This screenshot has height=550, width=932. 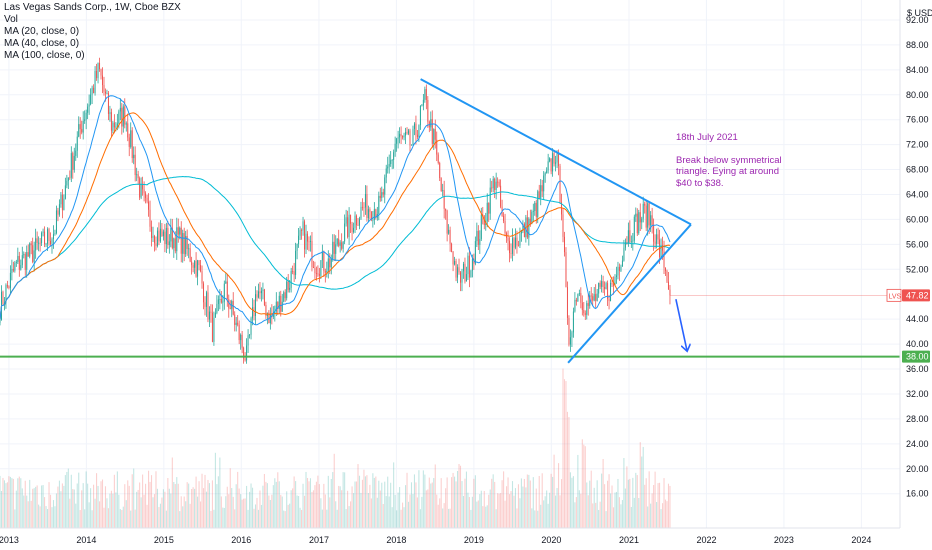 What do you see at coordinates (42, 43) in the screenshot?
I see `ma40-indicator-label: MA (40, close, 0)` at bounding box center [42, 43].